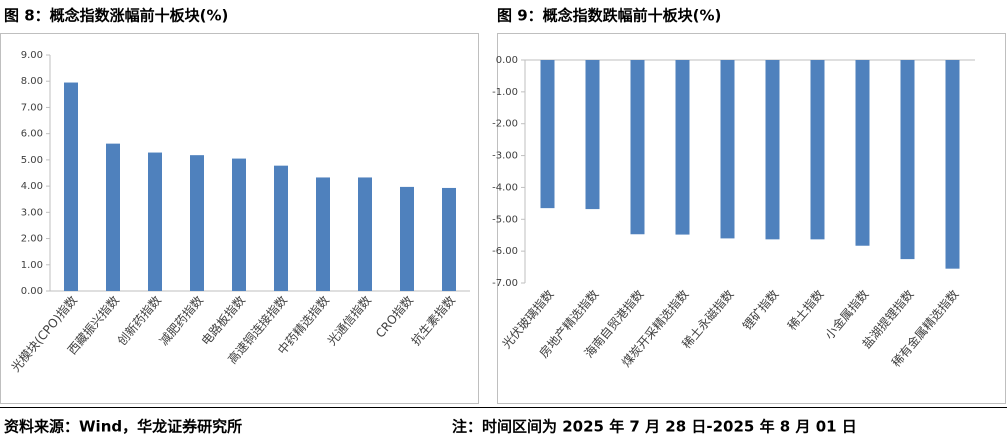 Image resolution: width=1007 pixels, height=448 pixels. I want to click on chart-title: 图 9：概念指数跌幅前十板块(%), so click(609, 16).